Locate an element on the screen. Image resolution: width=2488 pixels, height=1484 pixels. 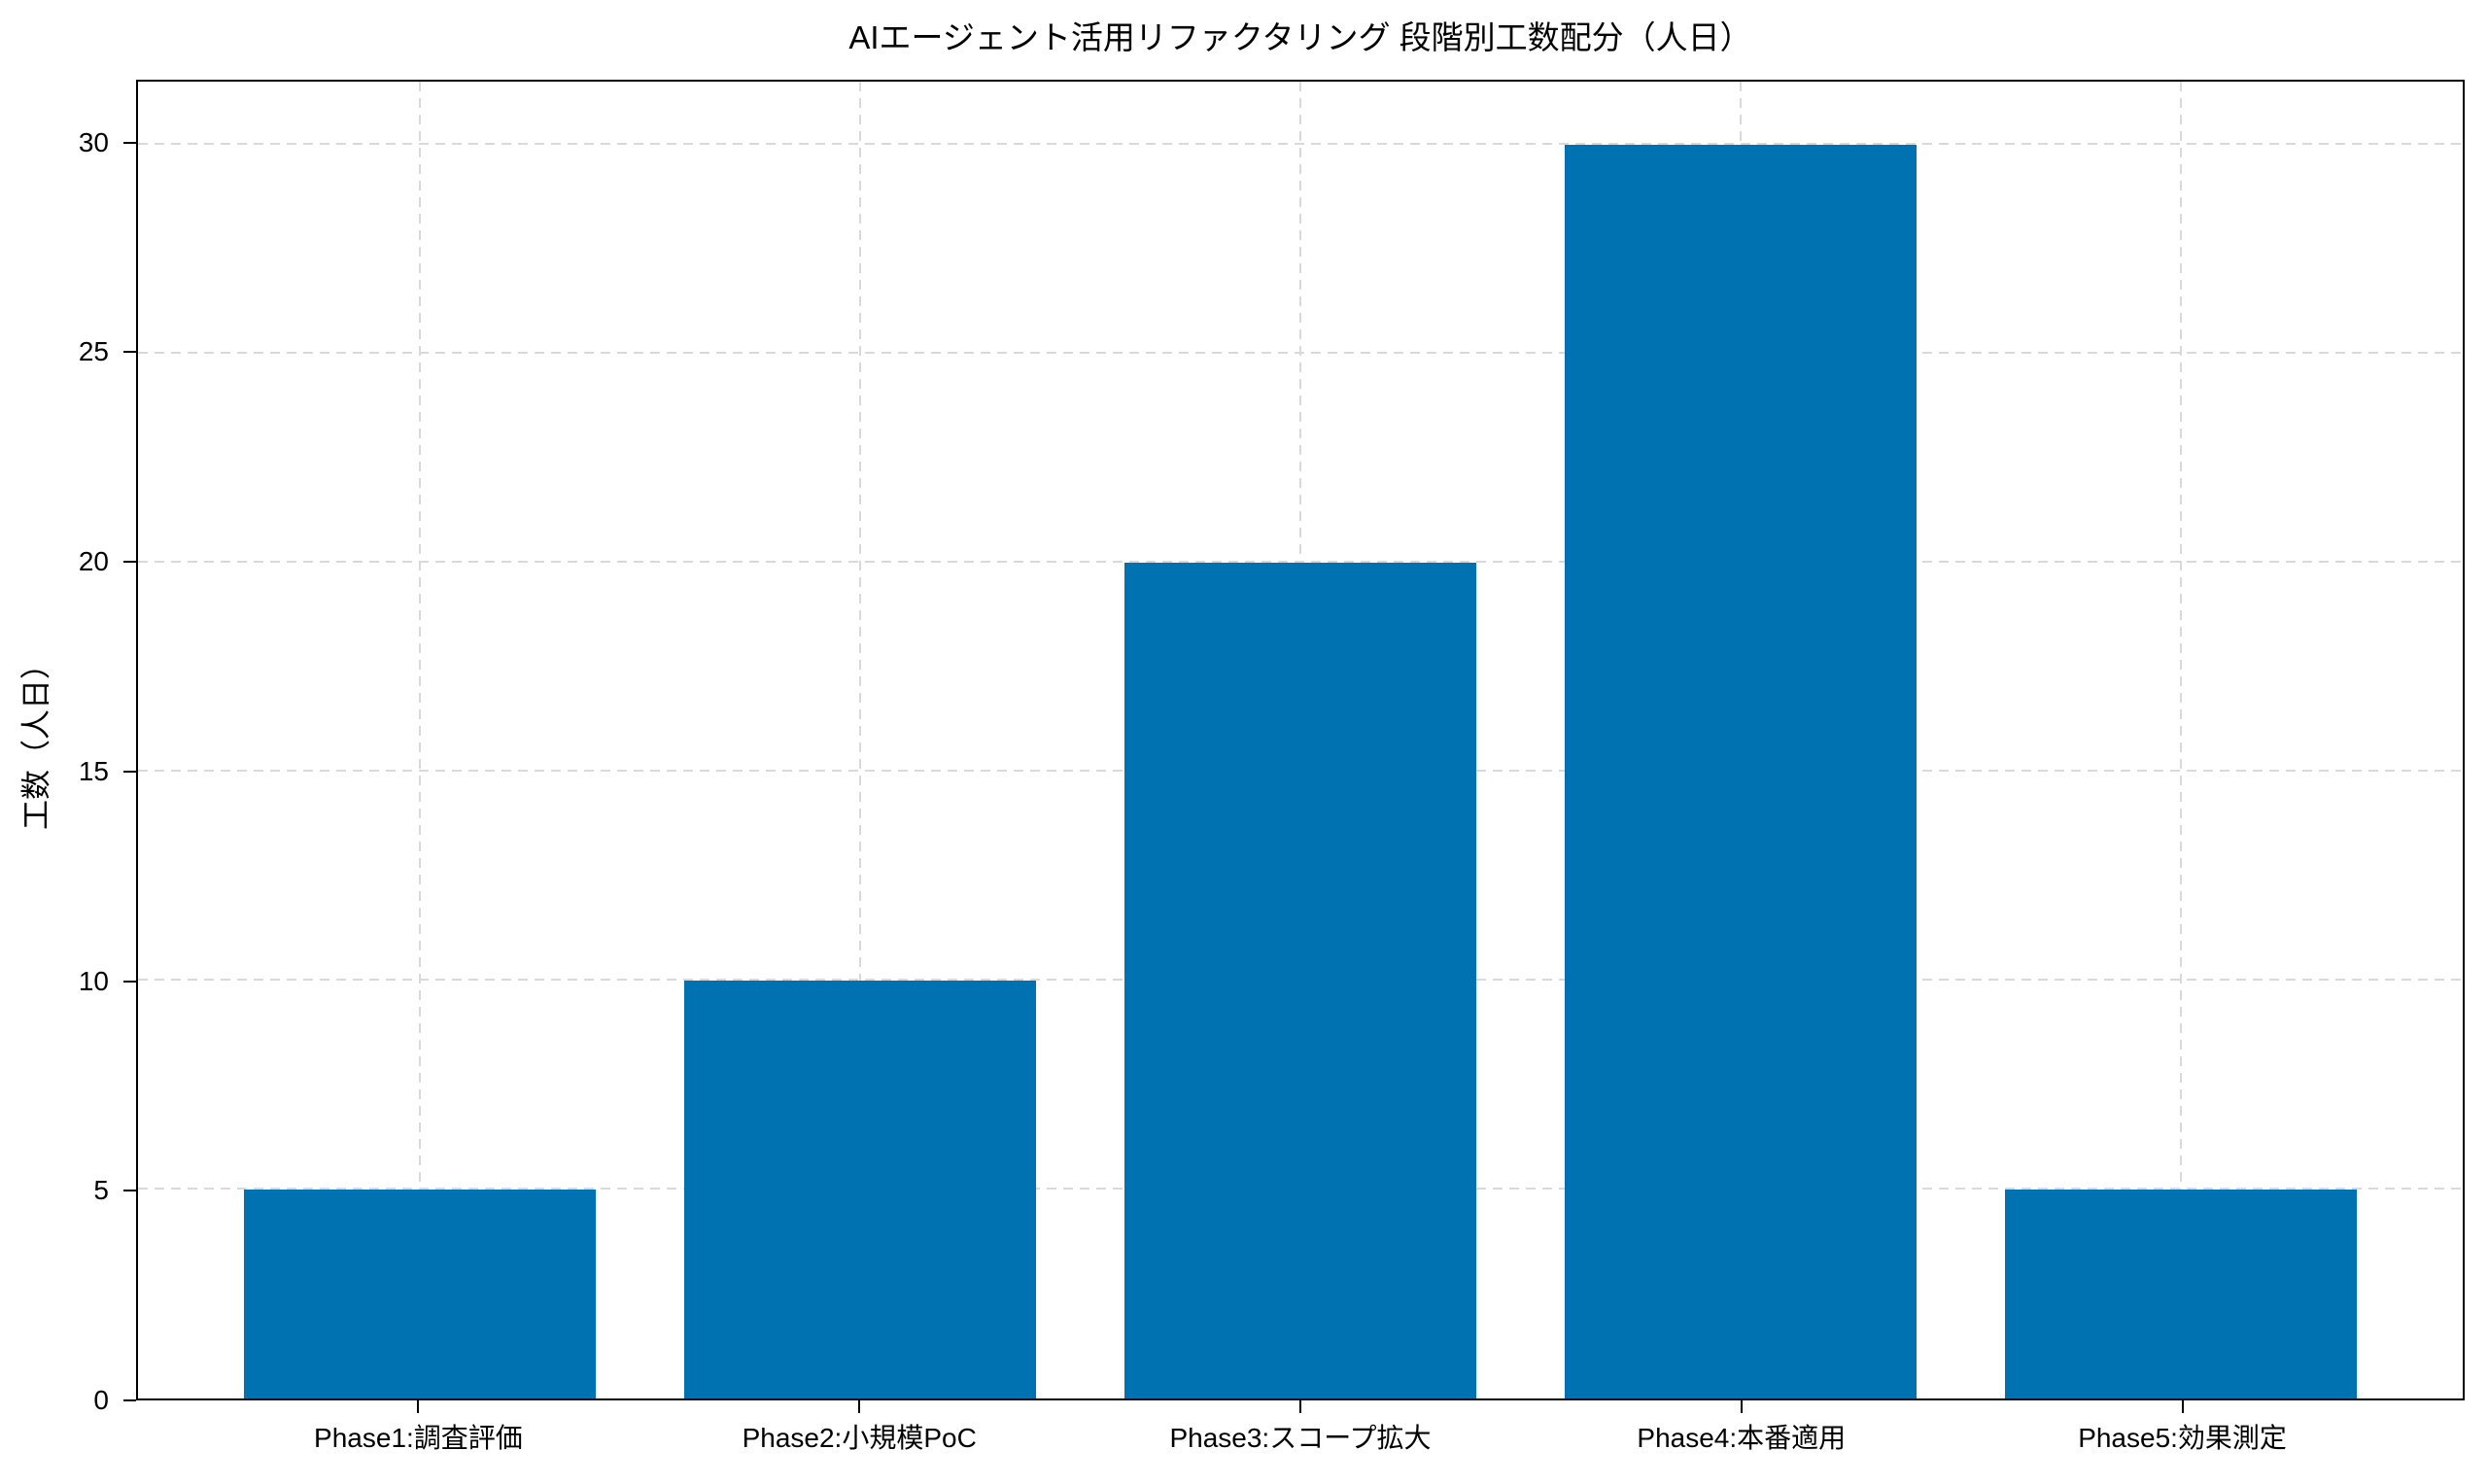
y-tick-marks is located at coordinates (129, 740).